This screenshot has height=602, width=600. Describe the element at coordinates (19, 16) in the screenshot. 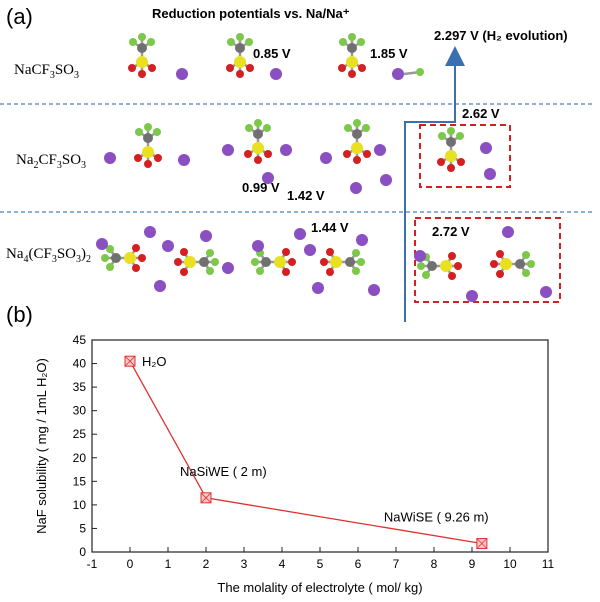

I see `panel-a-label: (a)` at that location.